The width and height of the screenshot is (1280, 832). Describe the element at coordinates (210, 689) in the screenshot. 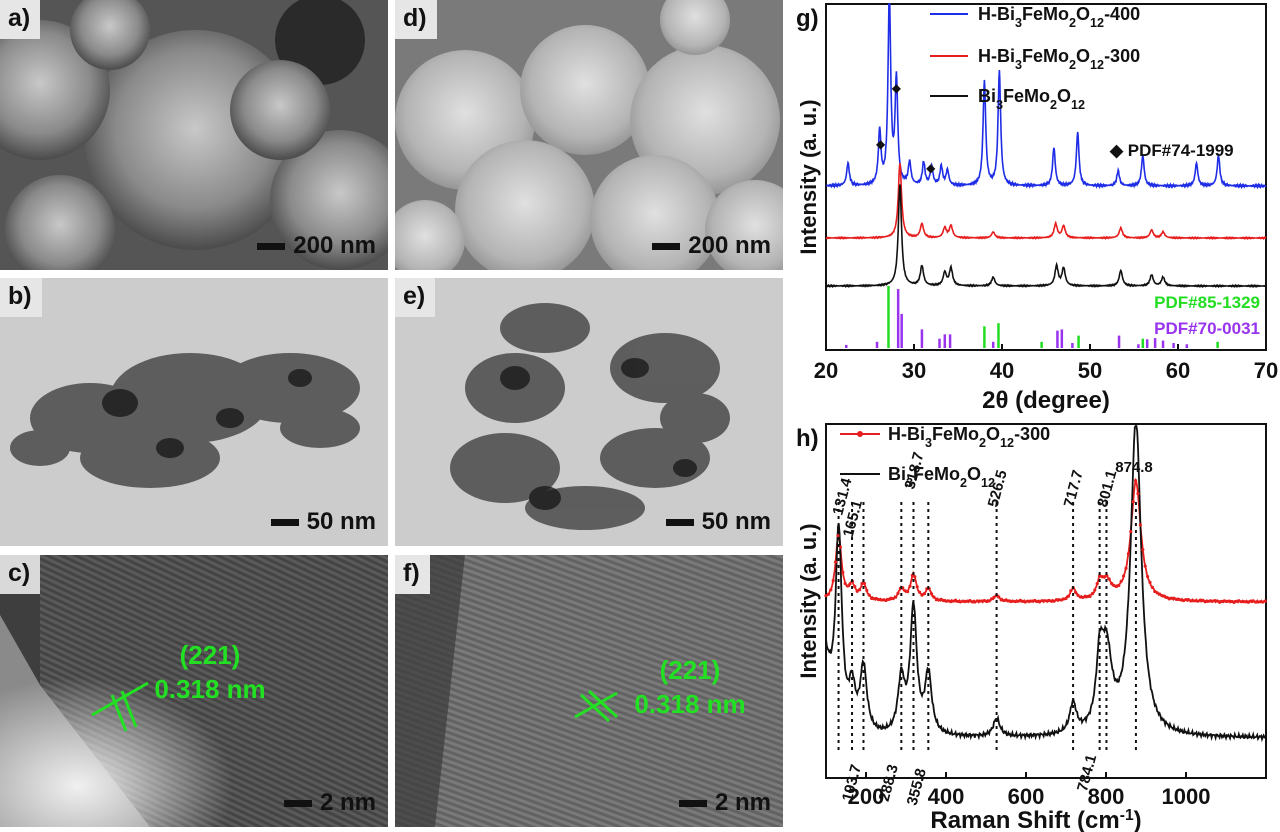

I see `lattice-spacing: 0.318 nm` at that location.